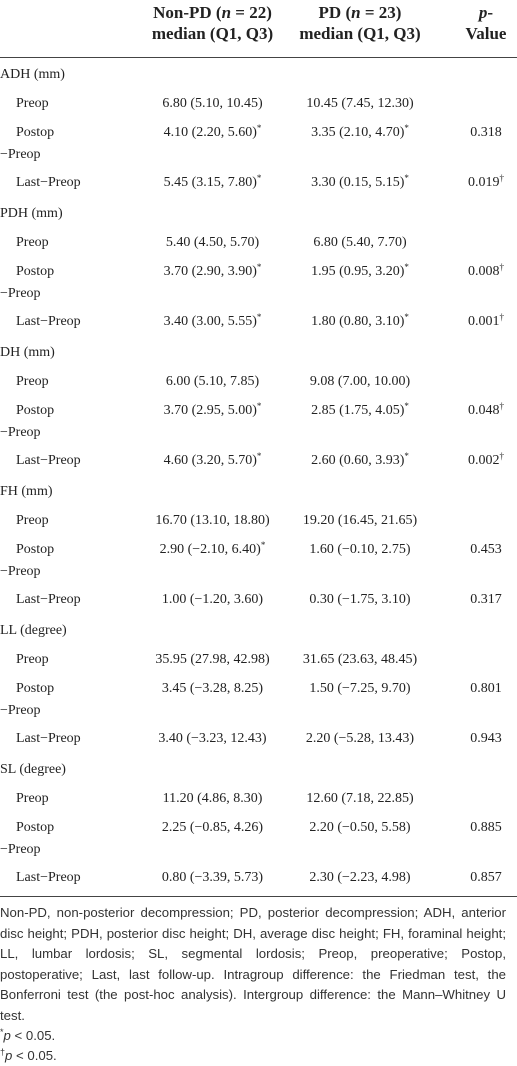 This screenshot has width=517, height=1066. I want to click on cell: 10.45 (7.45, 12.30), so click(360, 103).